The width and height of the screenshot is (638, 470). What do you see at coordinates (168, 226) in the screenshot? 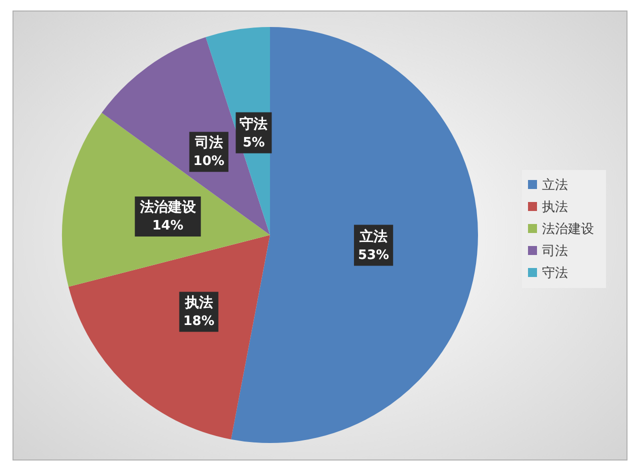
I see `data-label: 14%` at bounding box center [168, 226].